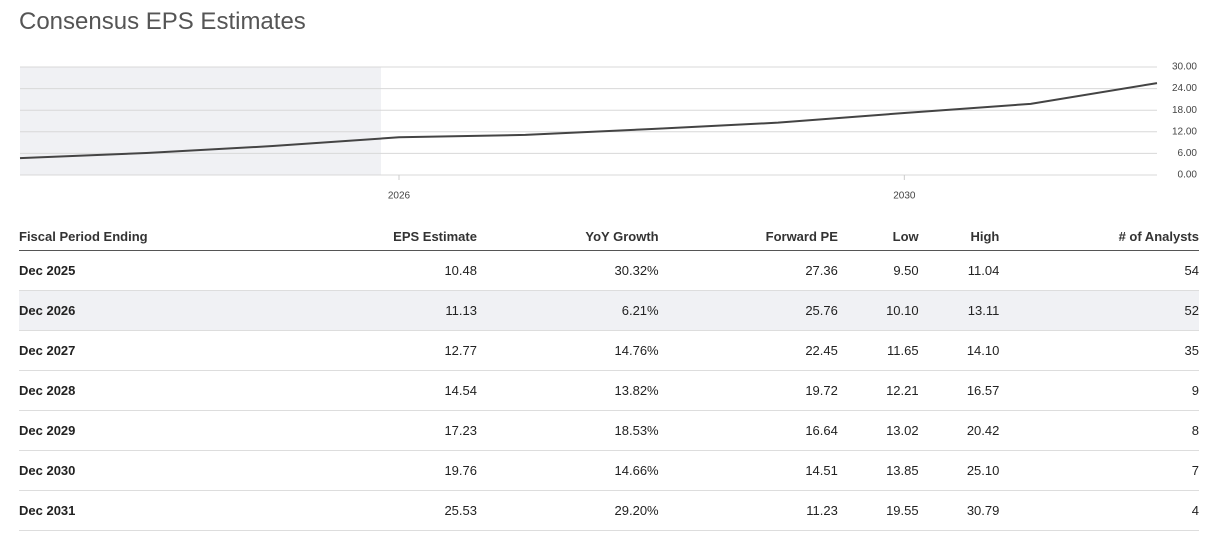 The width and height of the screenshot is (1212, 541). I want to click on history-shade, so click(200, 121).